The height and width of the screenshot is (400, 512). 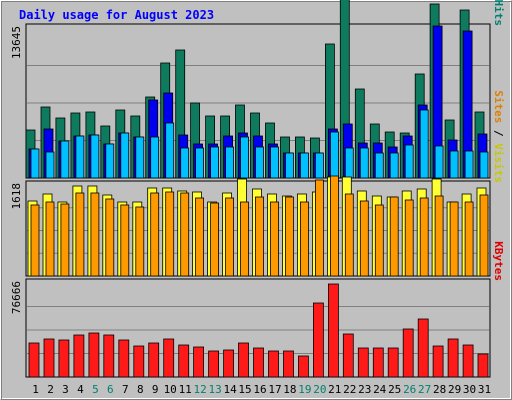 What do you see at coordinates (319, 389) in the screenshot?
I see `x-tick-label: 20` at bounding box center [319, 389].